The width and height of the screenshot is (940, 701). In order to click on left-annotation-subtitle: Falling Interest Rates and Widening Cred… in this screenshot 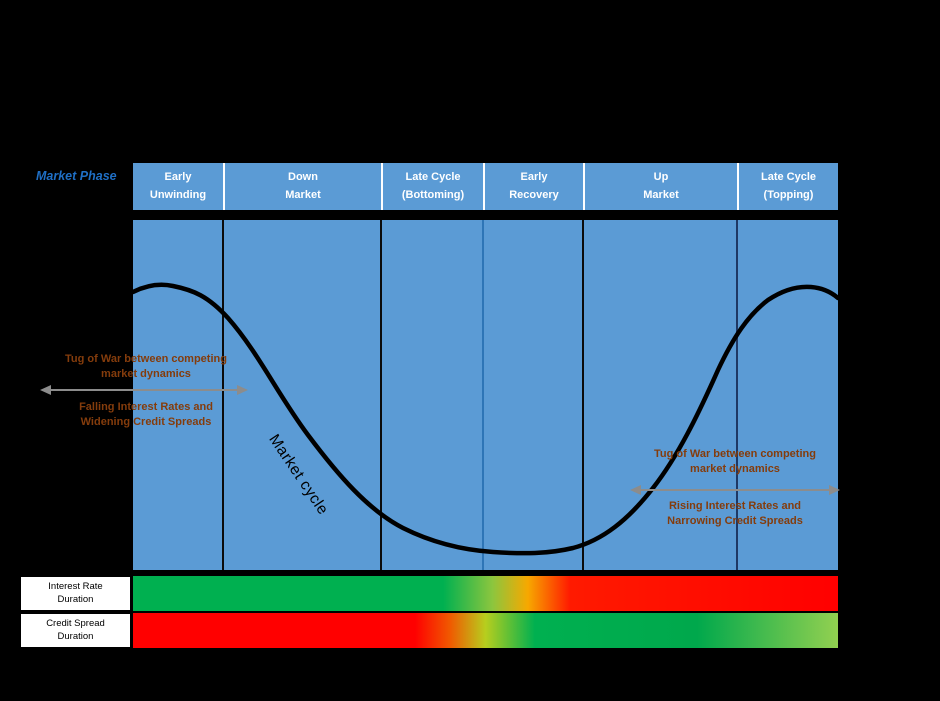, I will do `click(146, 414)`.